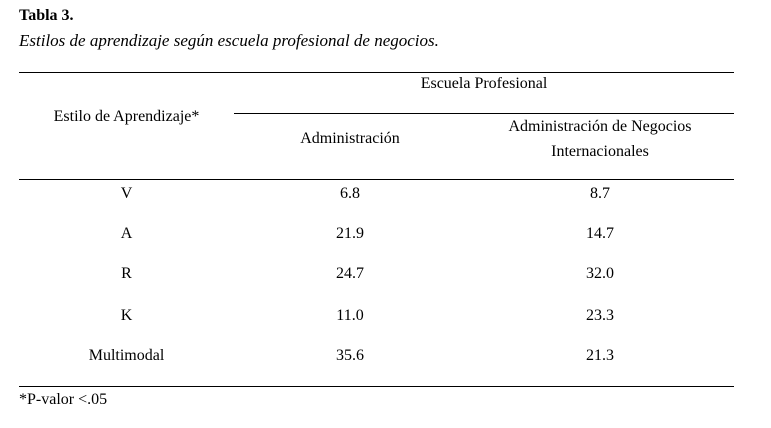 This screenshot has width=771, height=428. What do you see at coordinates (46, 15) in the screenshot?
I see `table-number: Tabla 3.` at bounding box center [46, 15].